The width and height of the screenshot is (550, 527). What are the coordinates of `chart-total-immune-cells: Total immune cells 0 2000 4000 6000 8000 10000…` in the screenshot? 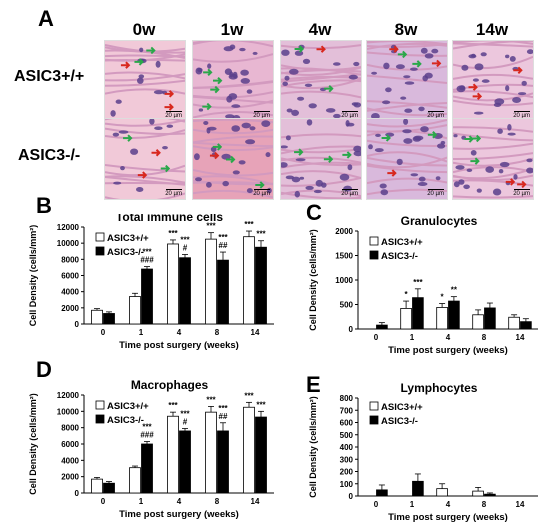 It's located at (151, 282).